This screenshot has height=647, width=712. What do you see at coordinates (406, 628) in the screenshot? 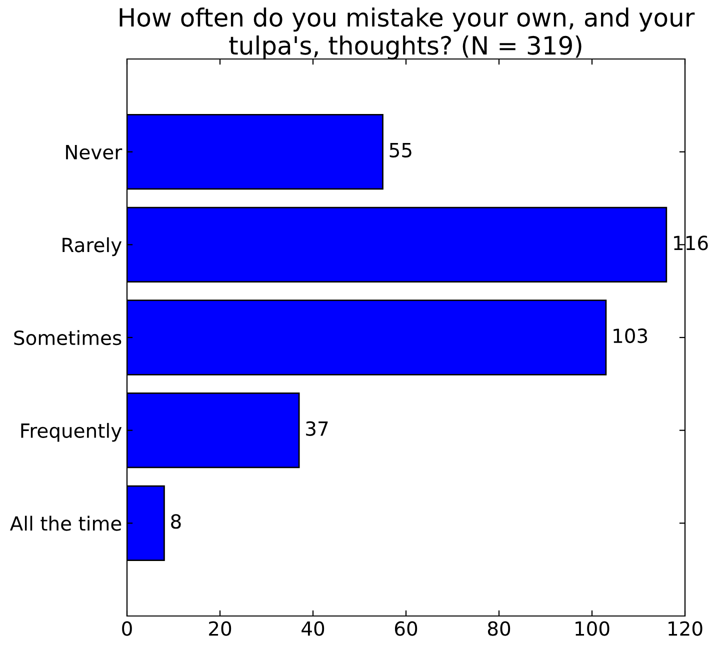
I see `x-tick-label: 60` at bounding box center [406, 628].